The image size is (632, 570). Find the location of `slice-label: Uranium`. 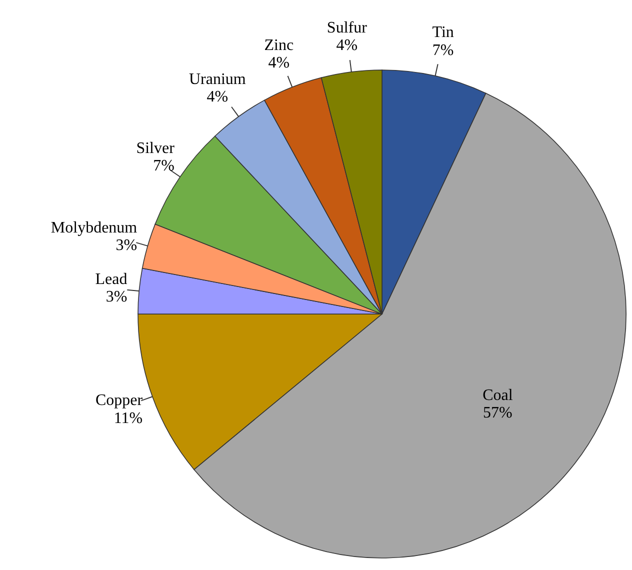

slice-label: Uranium is located at coordinates (217, 79).